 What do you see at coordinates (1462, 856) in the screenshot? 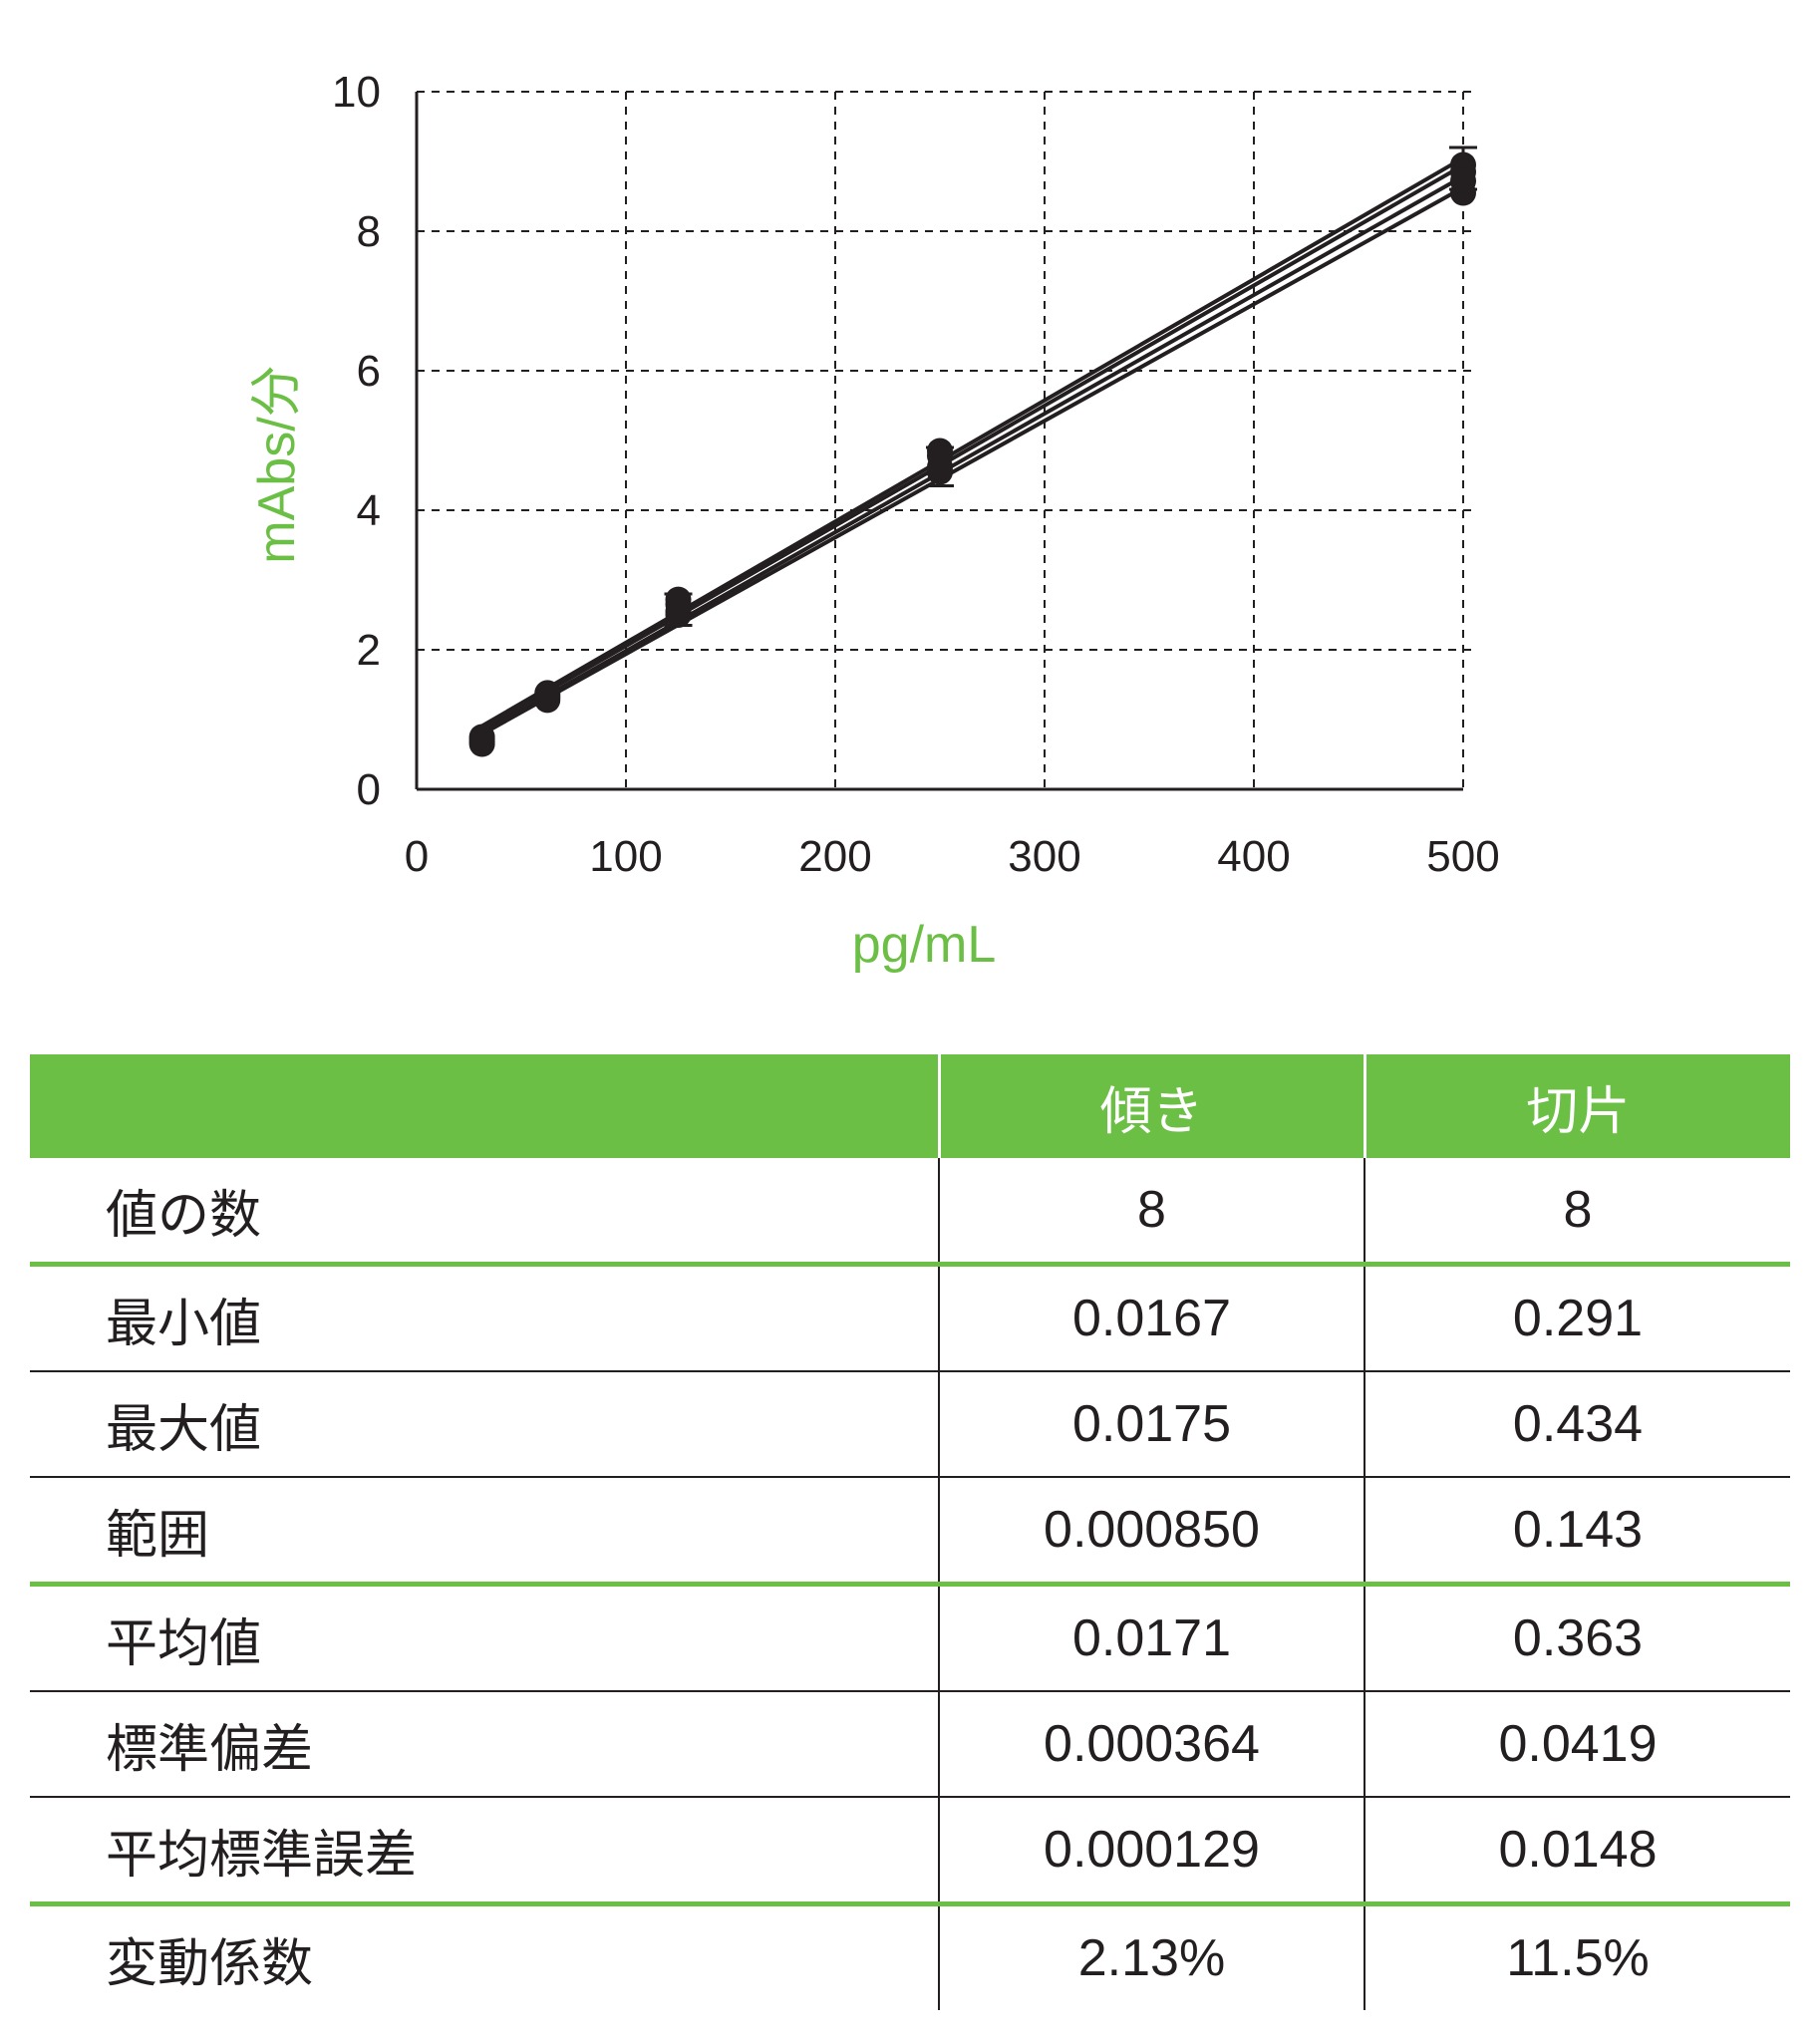
I see `x-tick-label: 500` at bounding box center [1462, 856].